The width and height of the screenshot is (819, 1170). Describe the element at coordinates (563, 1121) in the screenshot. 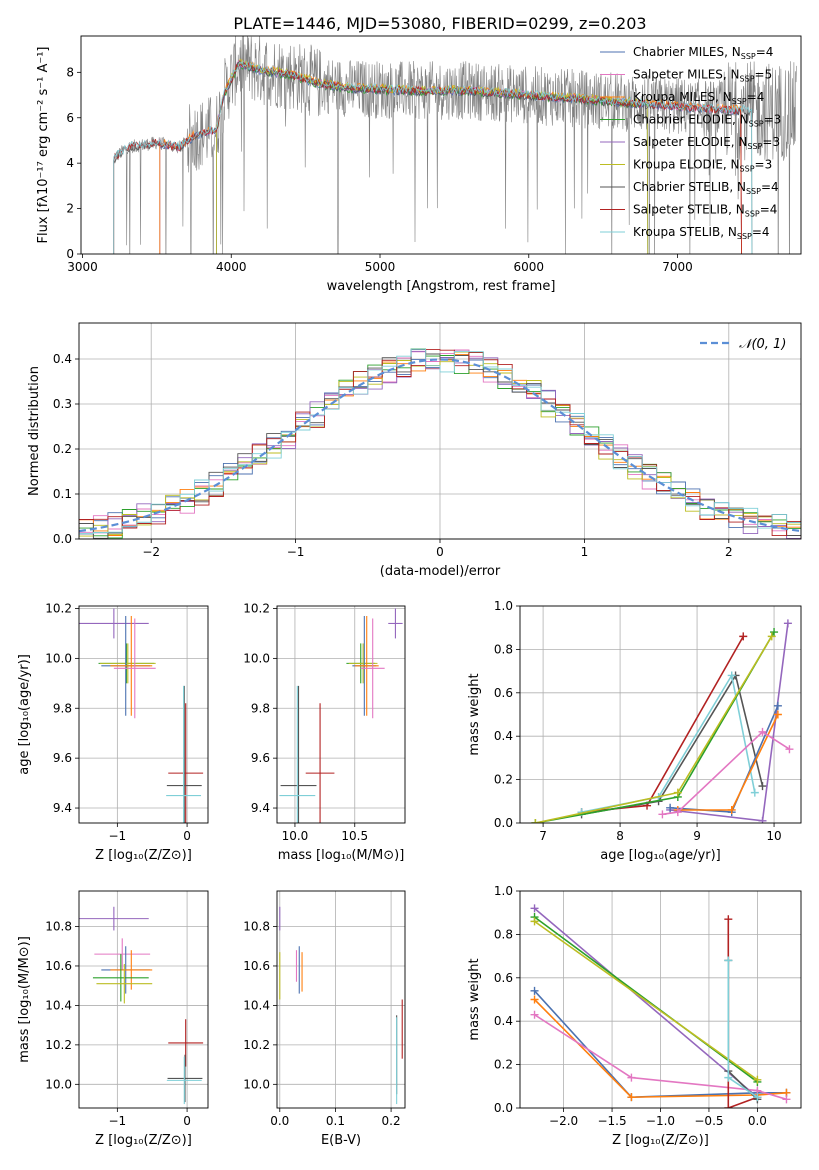

I see `x-tick-label: −2.0` at that location.